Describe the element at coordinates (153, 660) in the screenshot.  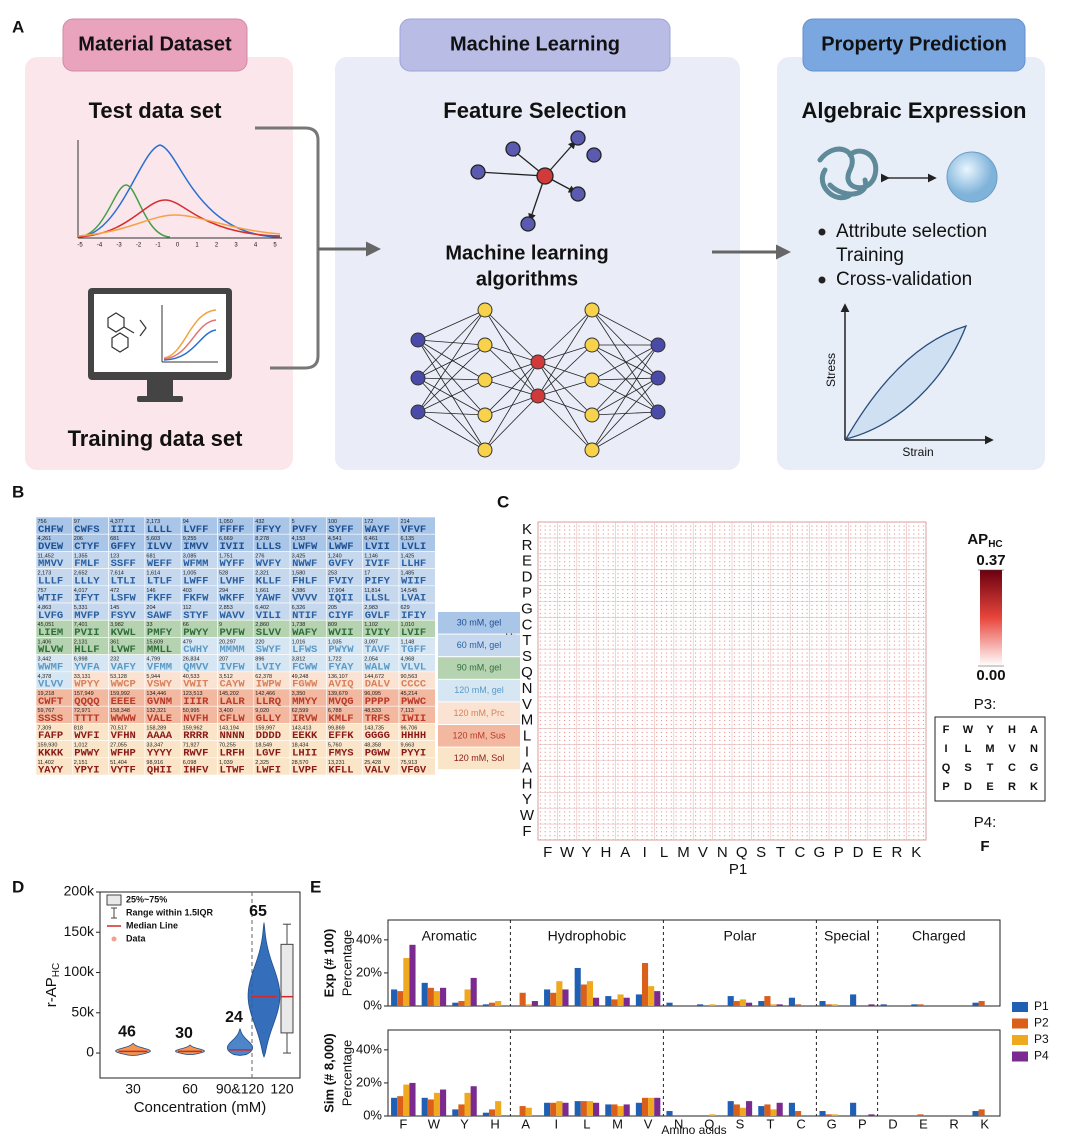
I see `cell-count: 4,799` at that location.